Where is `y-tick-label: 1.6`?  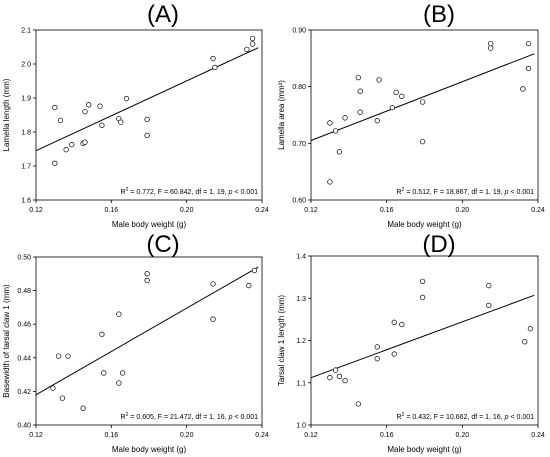 y-tick-label: 1.6 is located at coordinates (26, 201).